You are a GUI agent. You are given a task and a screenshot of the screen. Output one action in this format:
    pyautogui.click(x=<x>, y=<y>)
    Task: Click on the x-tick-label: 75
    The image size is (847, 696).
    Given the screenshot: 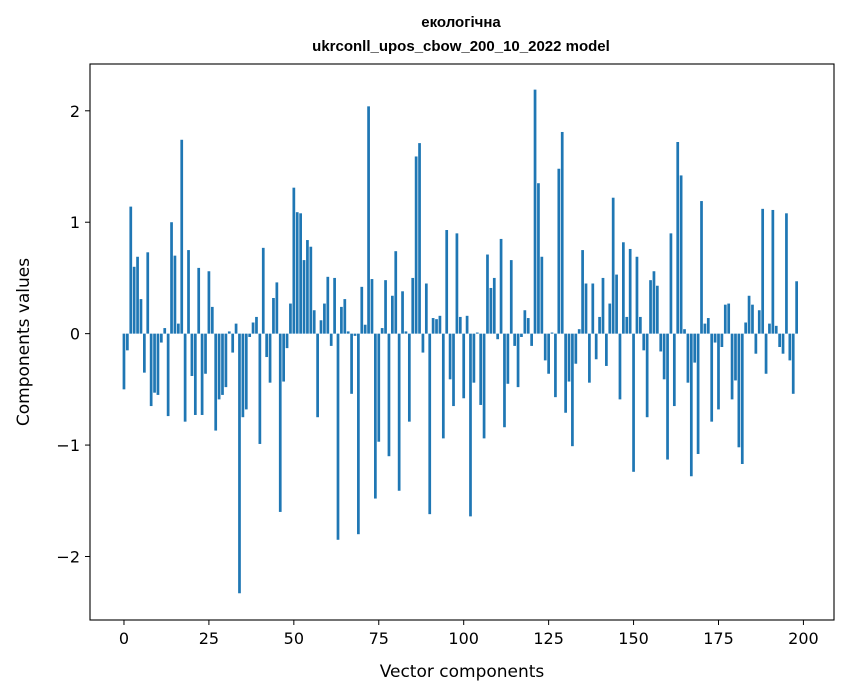 What is the action you would take?
    pyautogui.click(x=379, y=638)
    